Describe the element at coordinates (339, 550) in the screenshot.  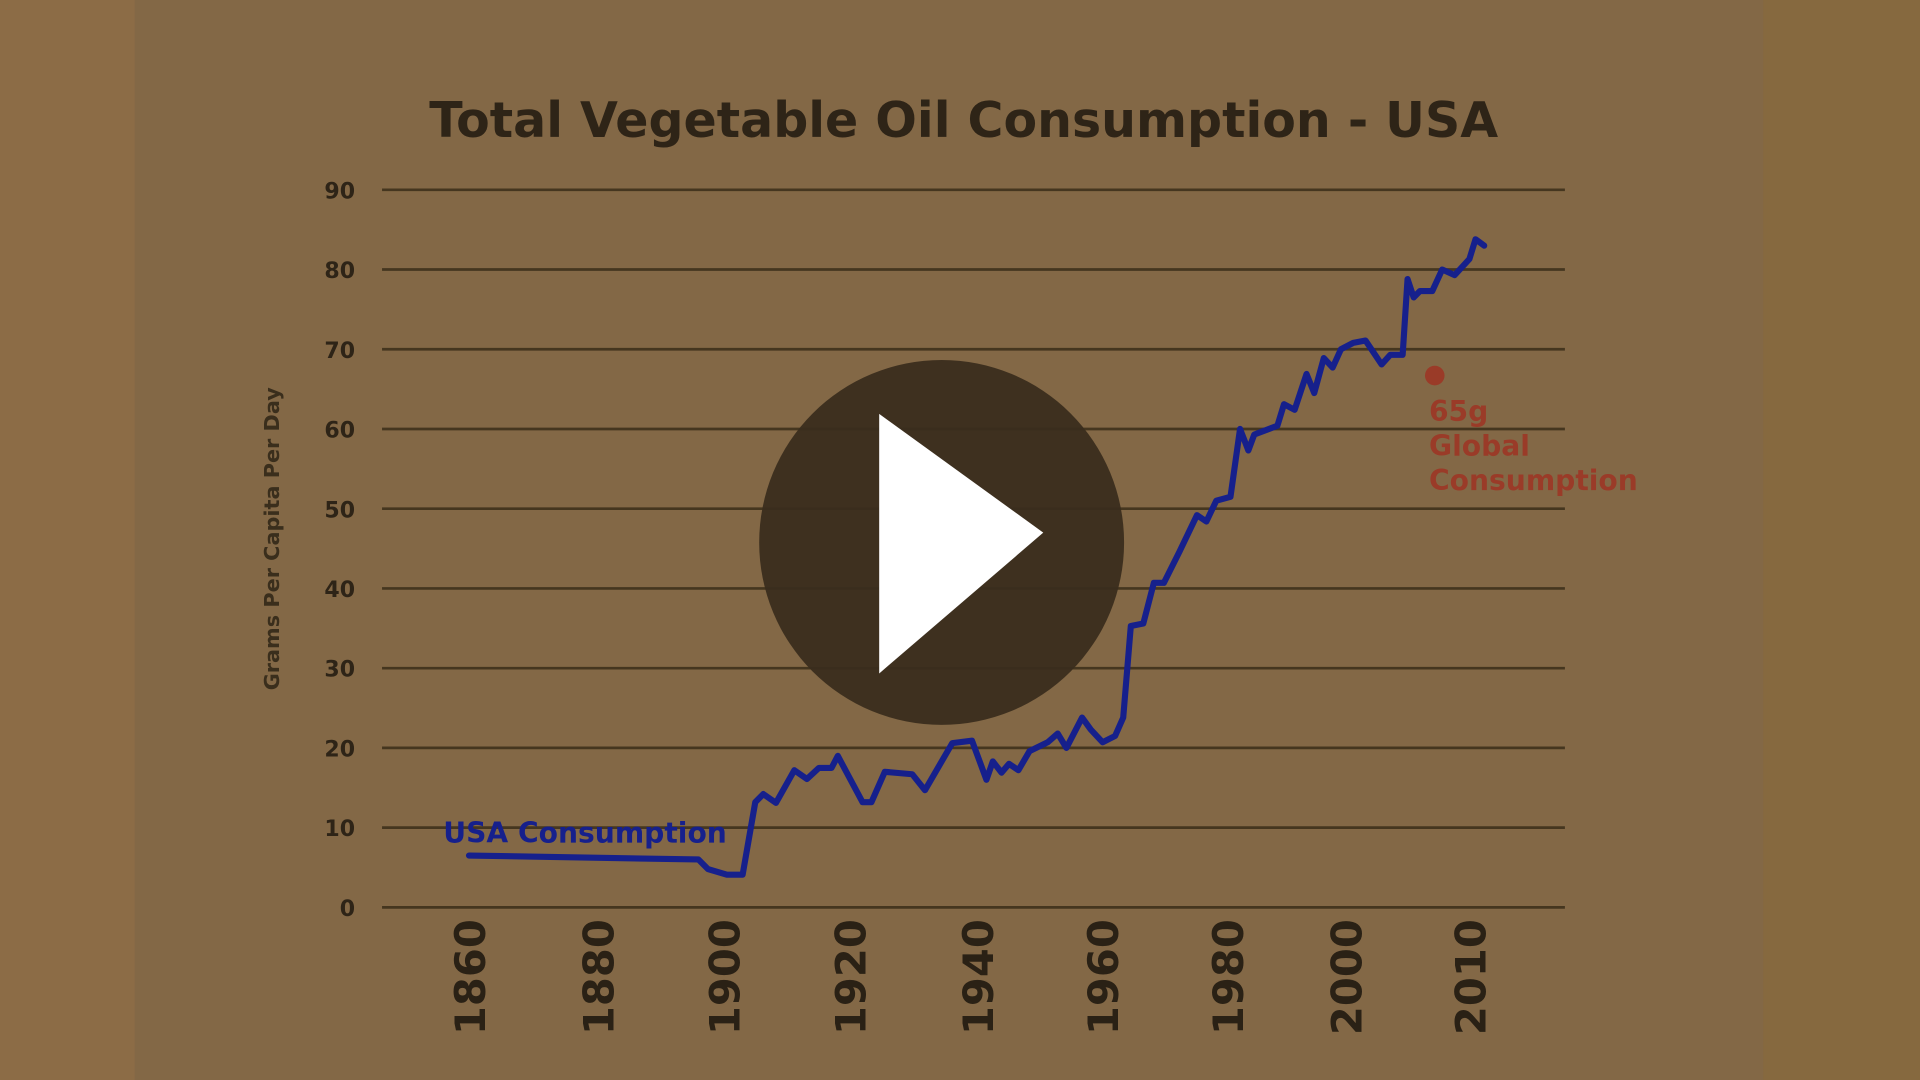
I see `y-tick-labels: 0 10 20 30 40 50 60 70 80 90` at that location.